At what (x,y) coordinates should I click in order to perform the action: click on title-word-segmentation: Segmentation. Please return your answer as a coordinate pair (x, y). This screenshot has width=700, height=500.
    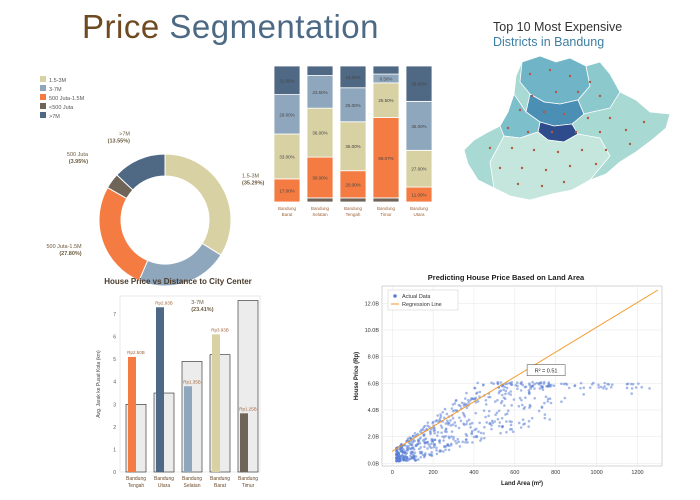
    Looking at the image, I should click on (274, 26).